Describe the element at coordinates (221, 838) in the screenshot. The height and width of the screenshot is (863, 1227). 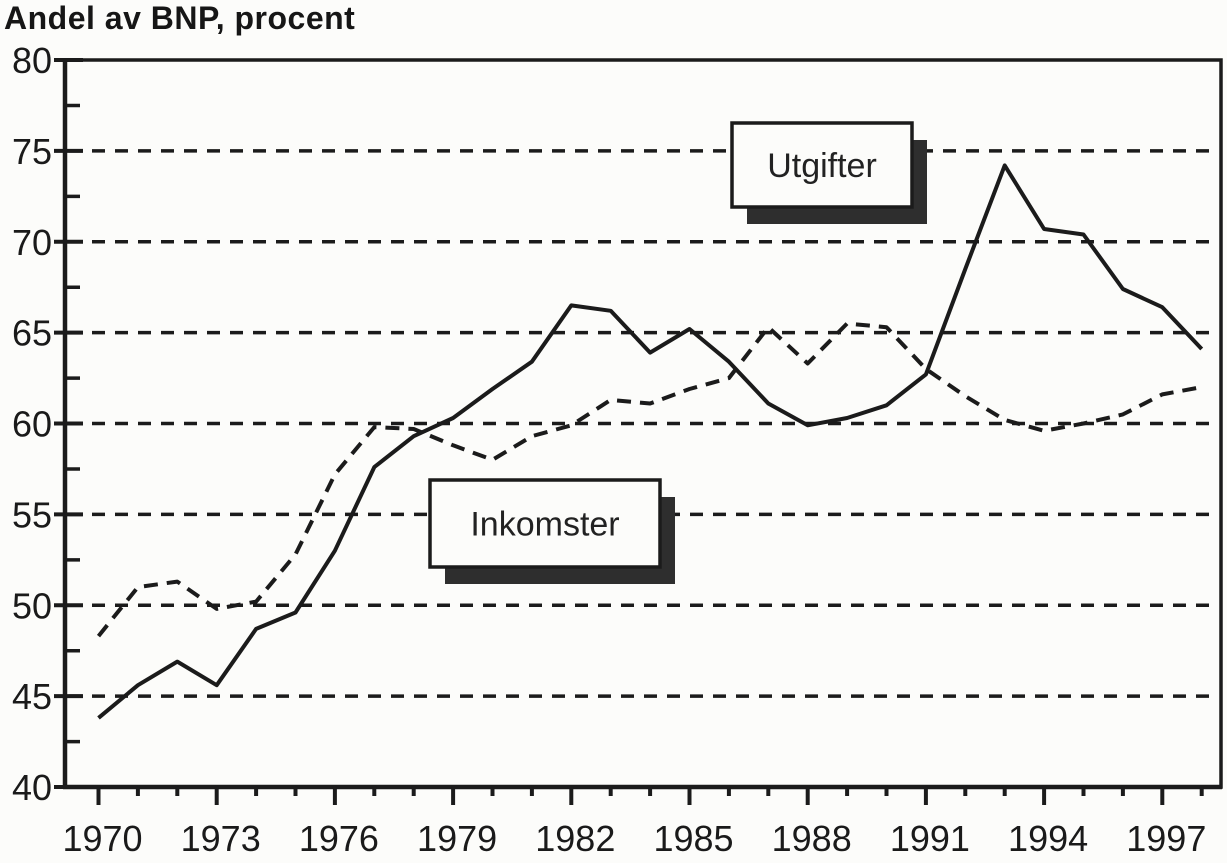
I see `x-tick-label-1973: 1973` at that location.